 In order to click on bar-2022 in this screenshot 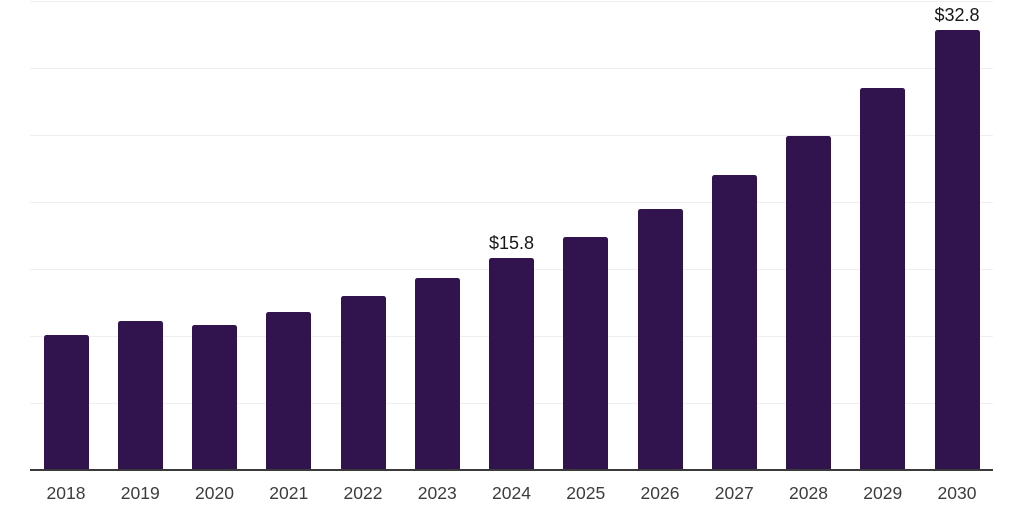, I will do `click(363, 382)`.